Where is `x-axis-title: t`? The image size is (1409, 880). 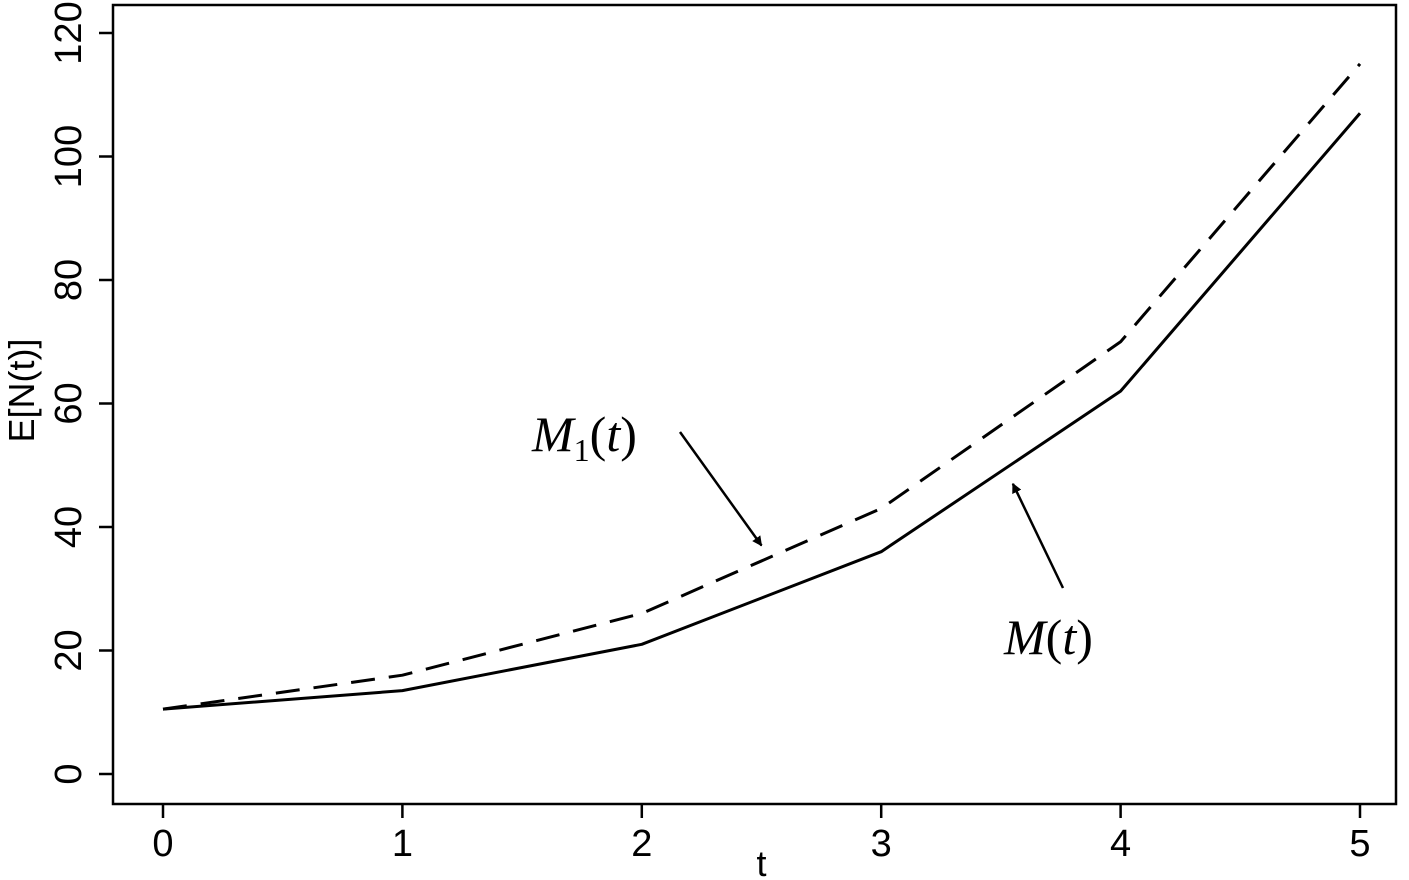 x-axis-title: t is located at coordinates (761, 861).